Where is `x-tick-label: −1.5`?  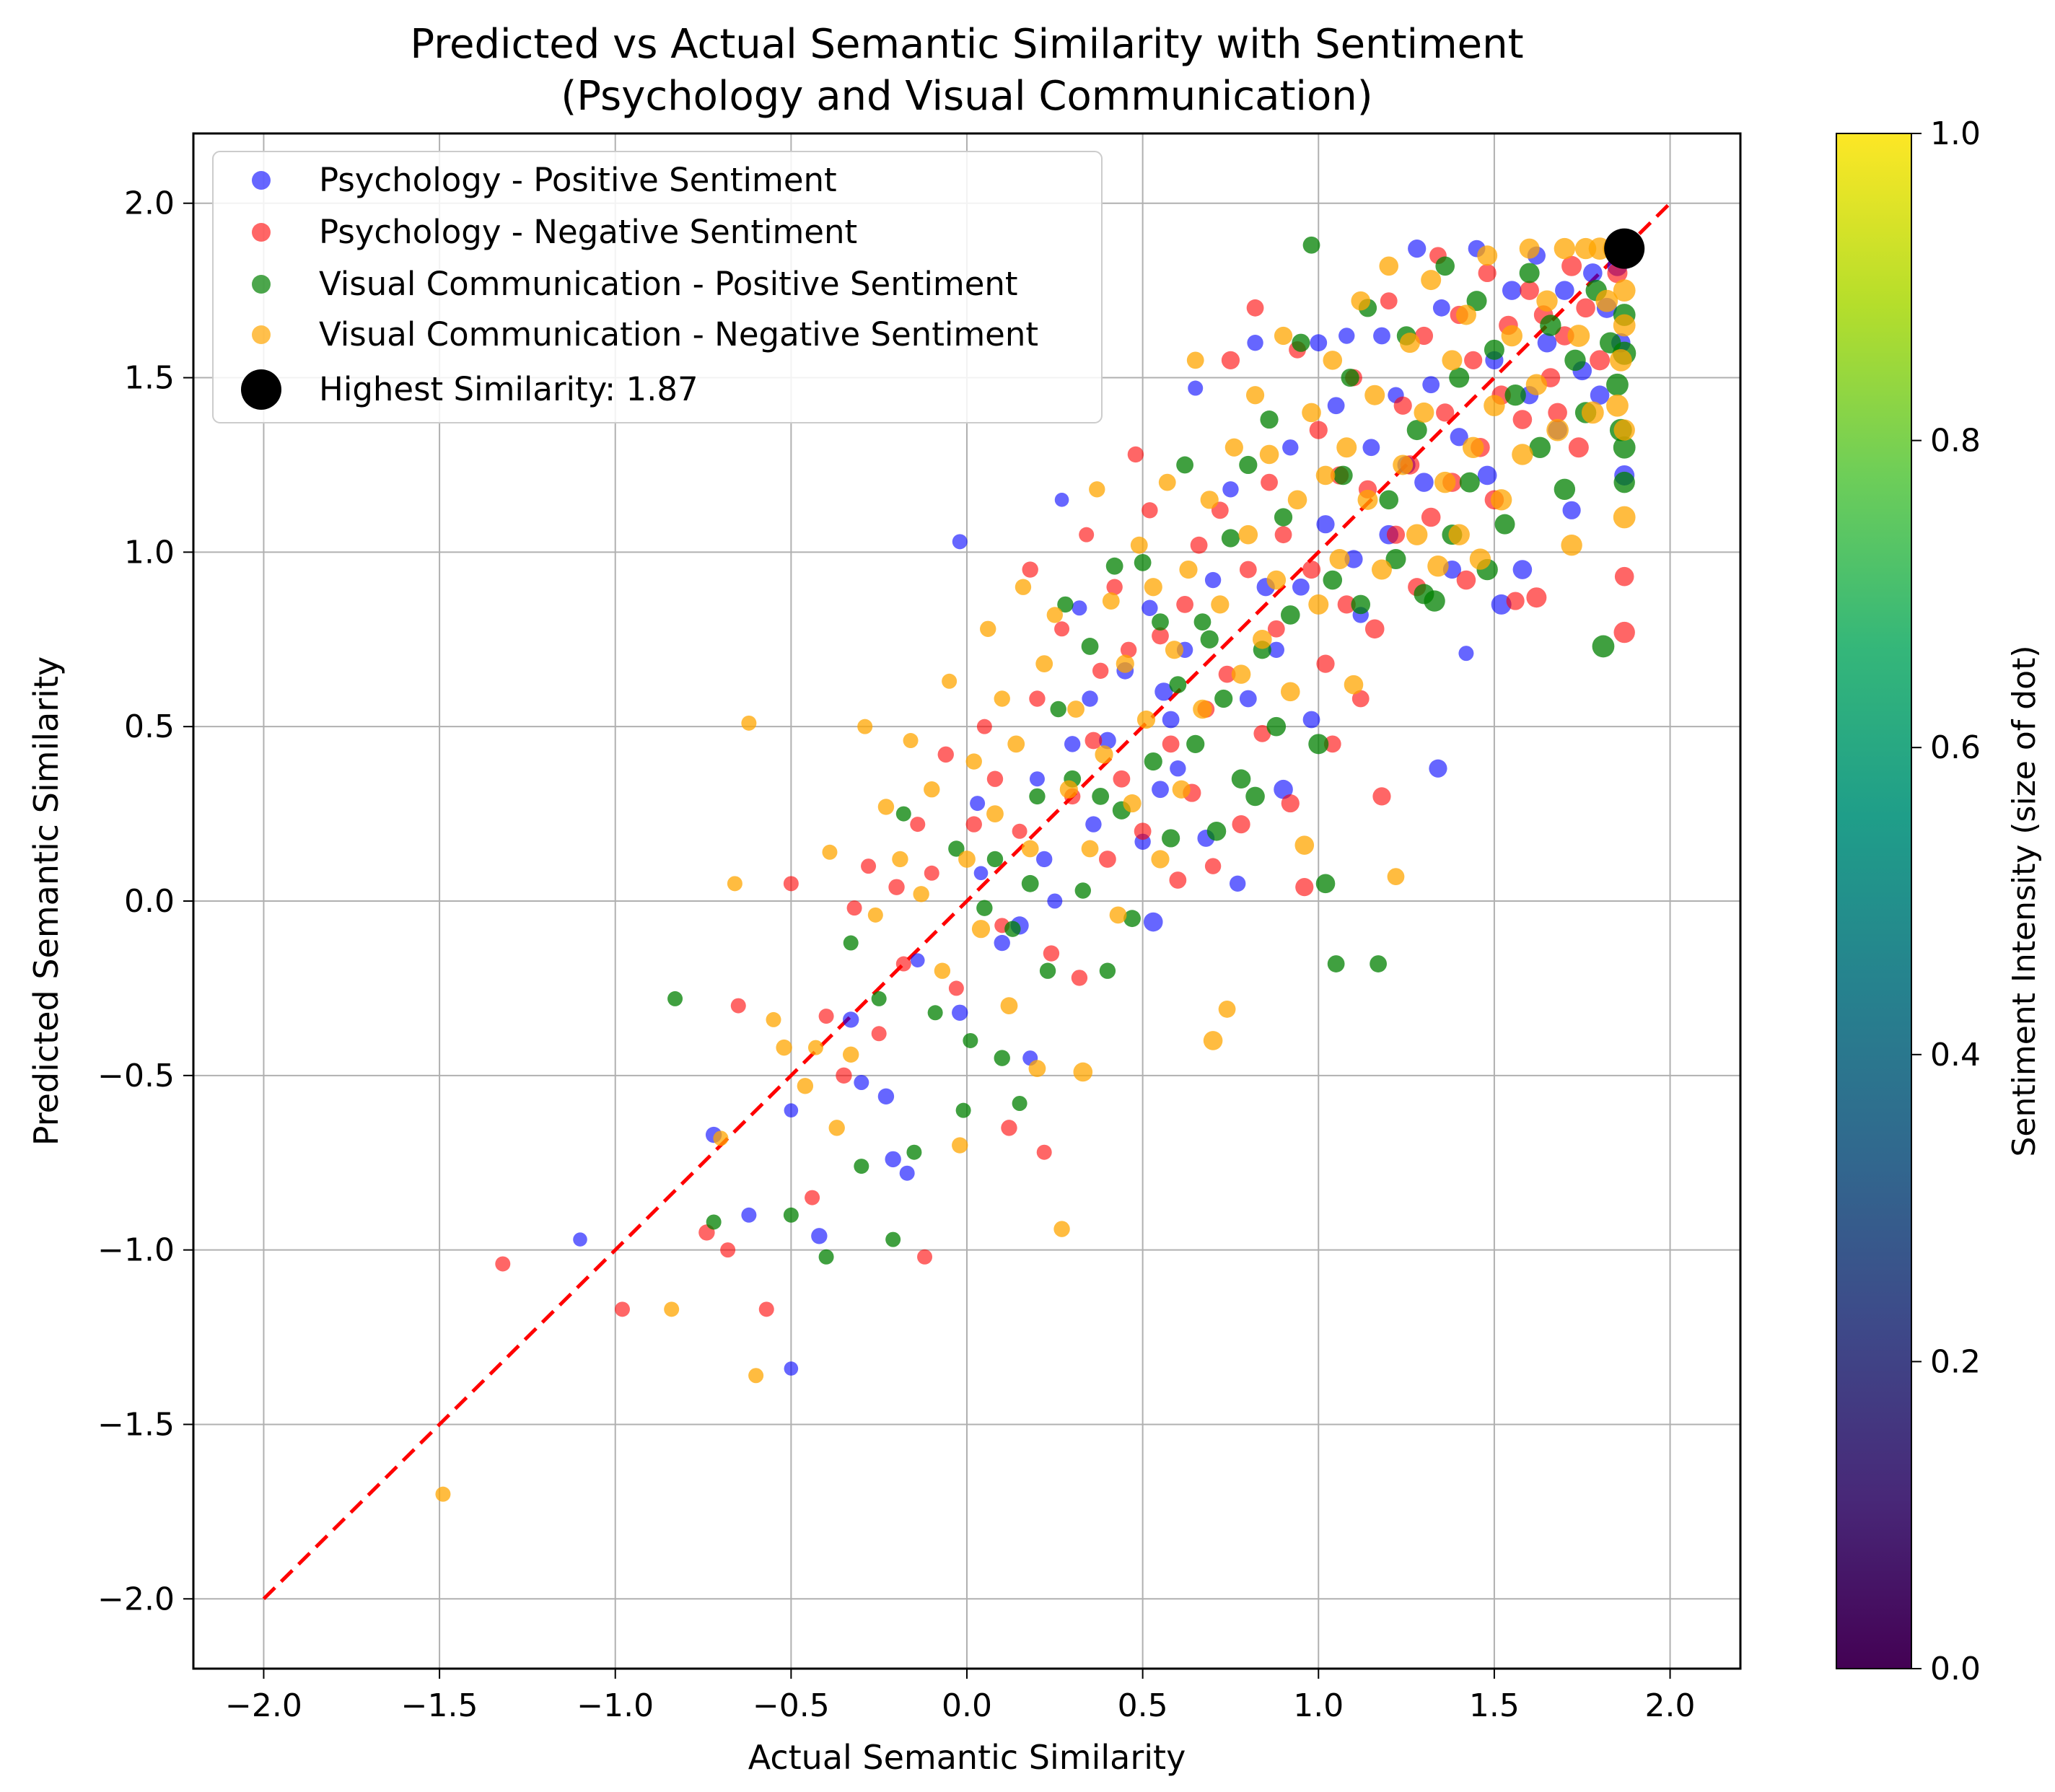 x-tick-label: −1.5 is located at coordinates (439, 1705).